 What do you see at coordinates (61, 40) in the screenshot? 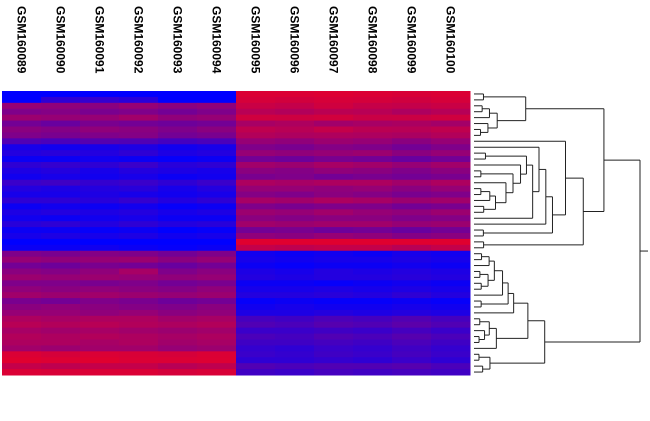
I see `column-label: GSM160090` at bounding box center [61, 40].